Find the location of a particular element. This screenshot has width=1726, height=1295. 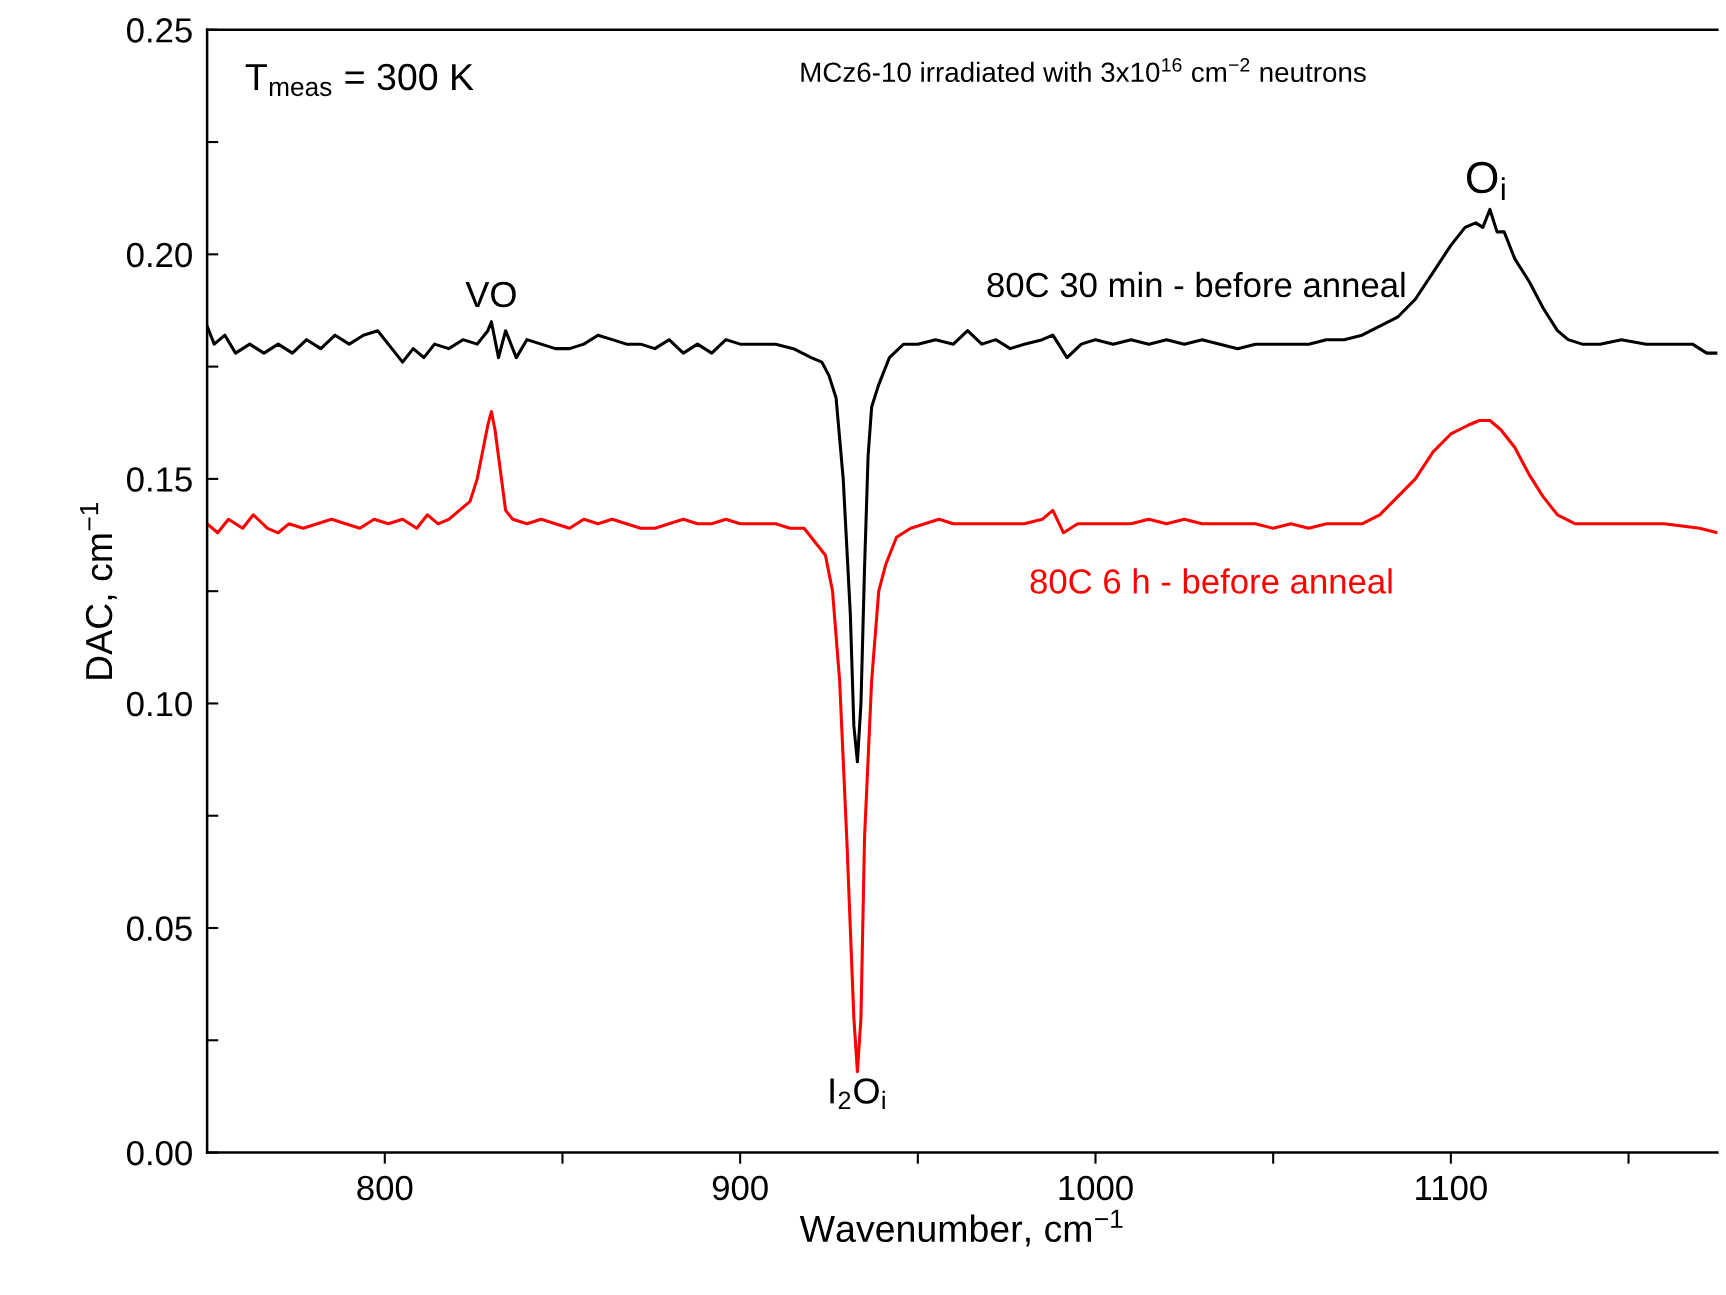

x-tick-label: 900 is located at coordinates (740, 1188).